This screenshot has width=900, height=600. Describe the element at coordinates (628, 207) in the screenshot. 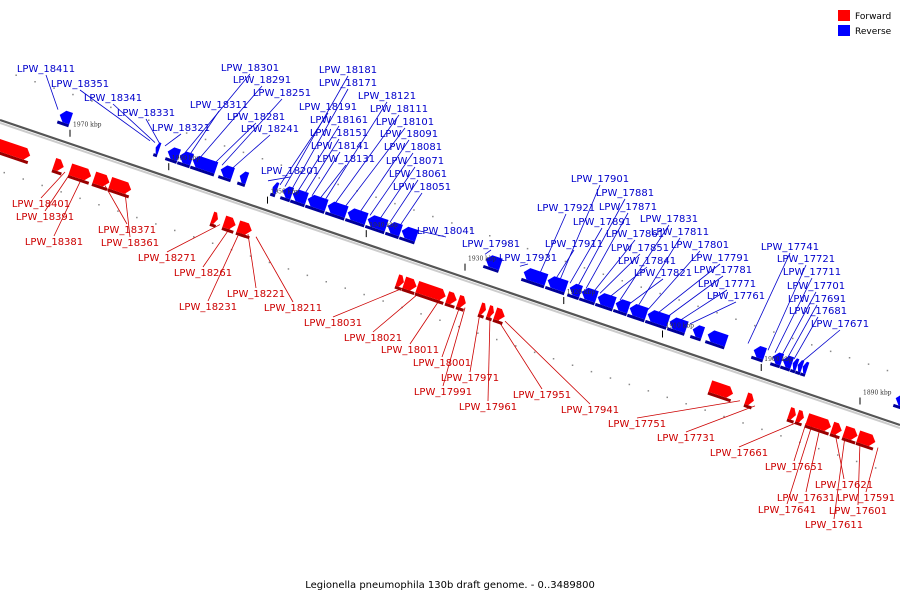

I see `gene-label: LPW_17871` at that location.